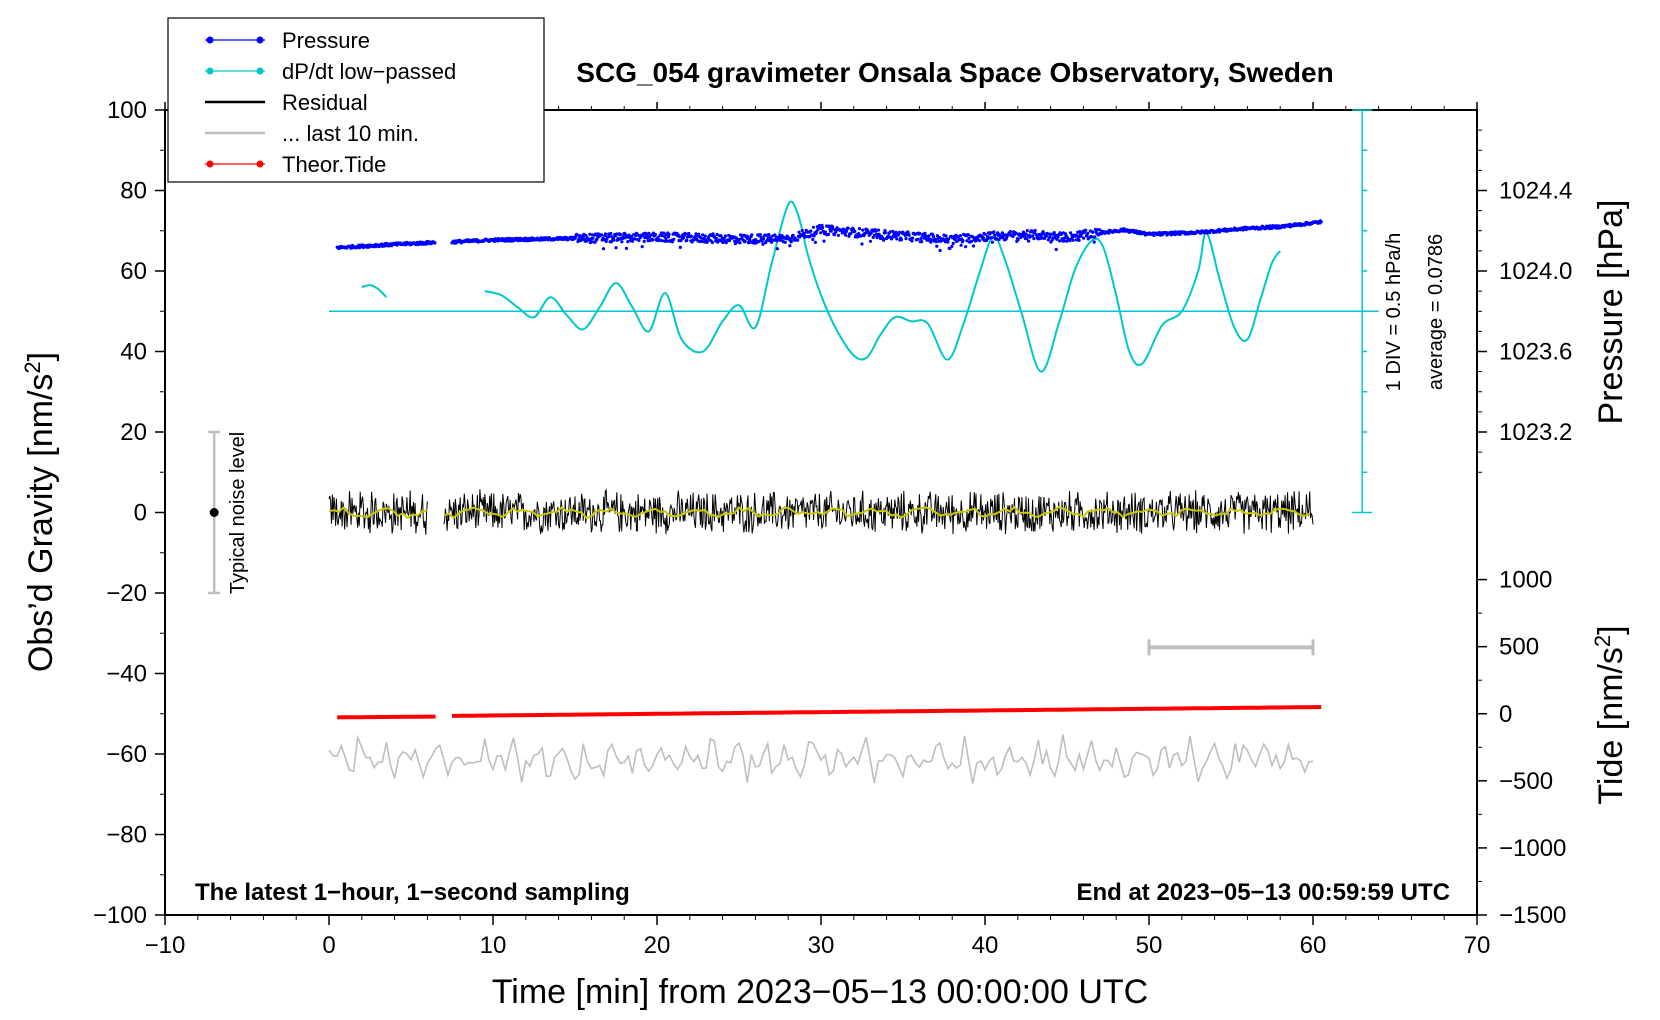 Image resolution: width=1660 pixels, height=1020 pixels. What do you see at coordinates (41, 356) in the screenshot?
I see `y-axis-title-left-close: ]` at bounding box center [41, 356].